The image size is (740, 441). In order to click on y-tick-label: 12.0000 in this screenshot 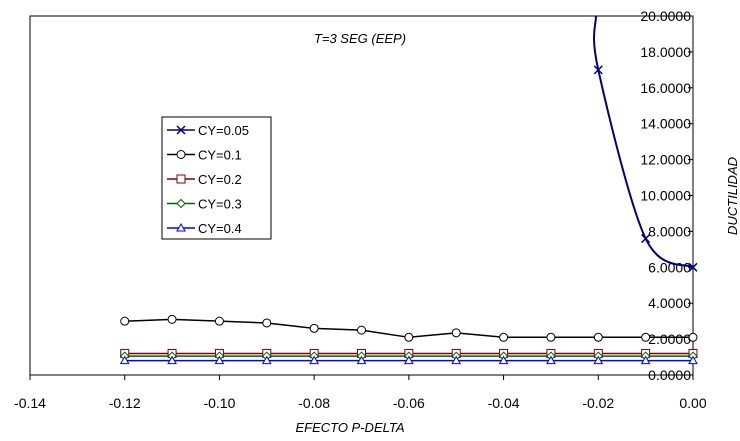, I will do `click(665, 160)`.